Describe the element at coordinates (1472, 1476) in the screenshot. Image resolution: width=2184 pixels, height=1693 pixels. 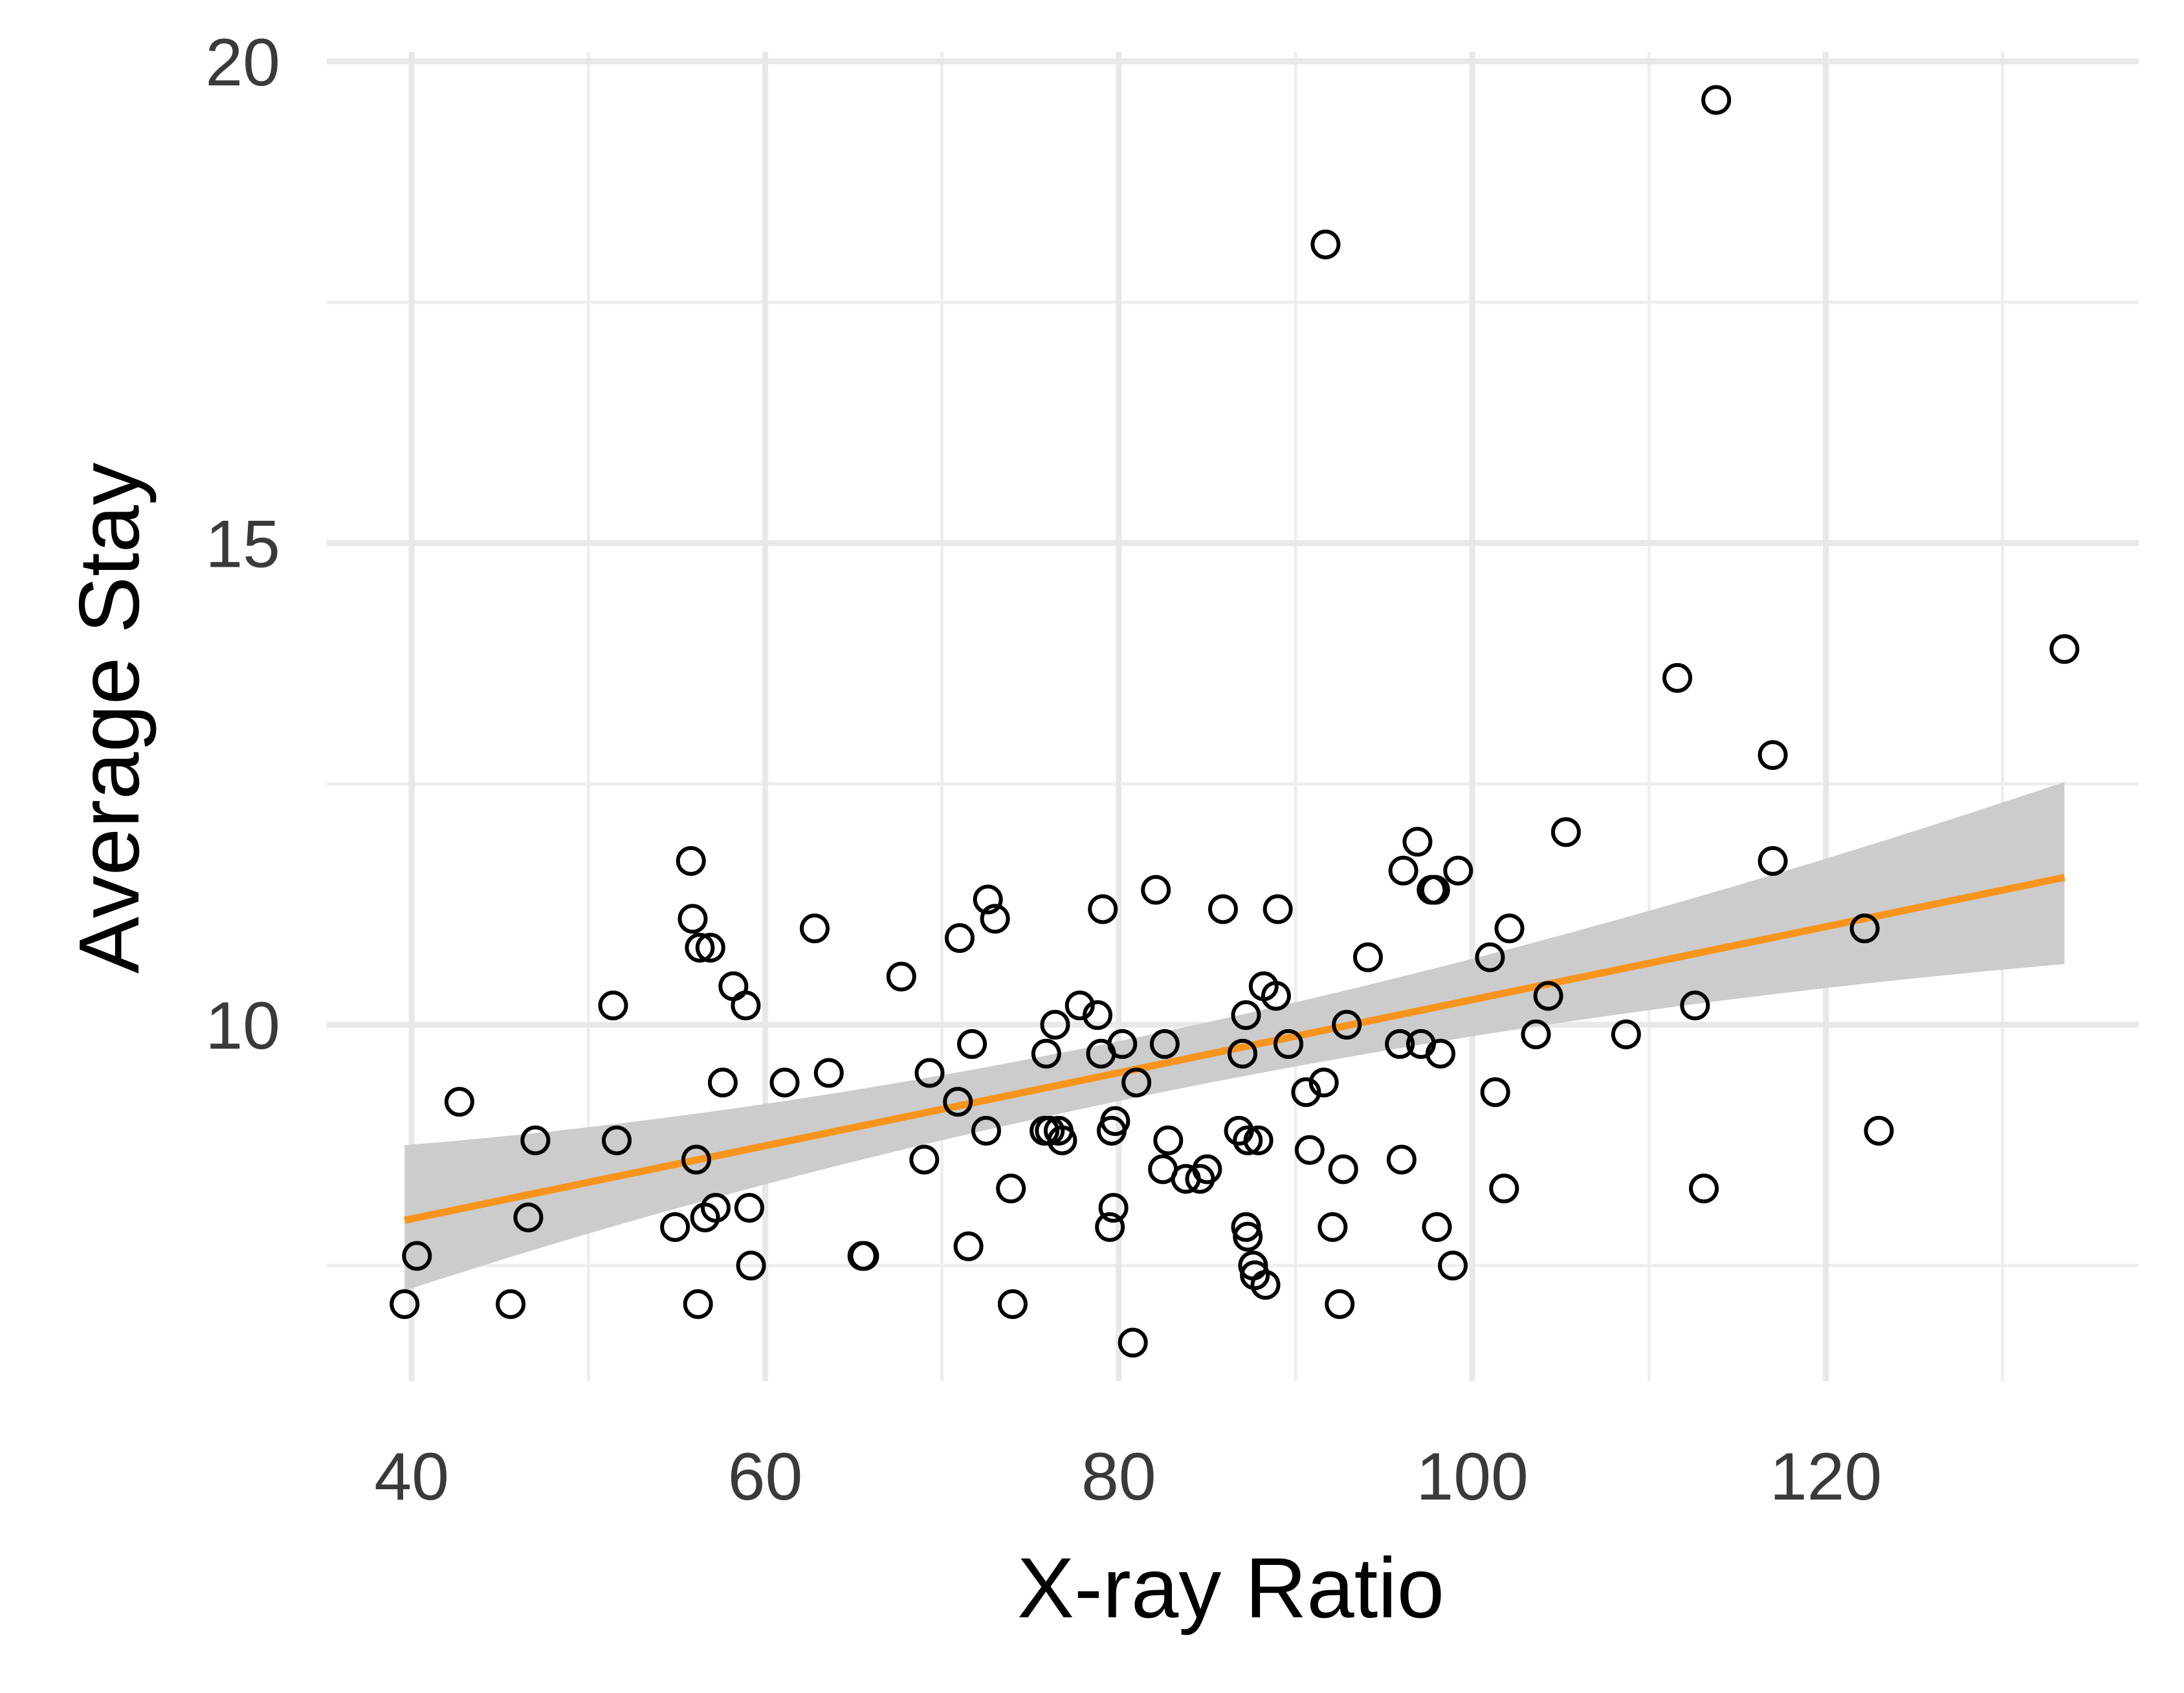
I see `x-tick-label: 100` at that location.